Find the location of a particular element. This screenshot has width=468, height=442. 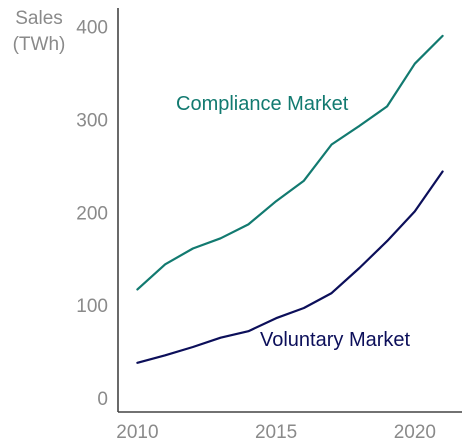

x-tick-label: 2015 is located at coordinates (276, 432).